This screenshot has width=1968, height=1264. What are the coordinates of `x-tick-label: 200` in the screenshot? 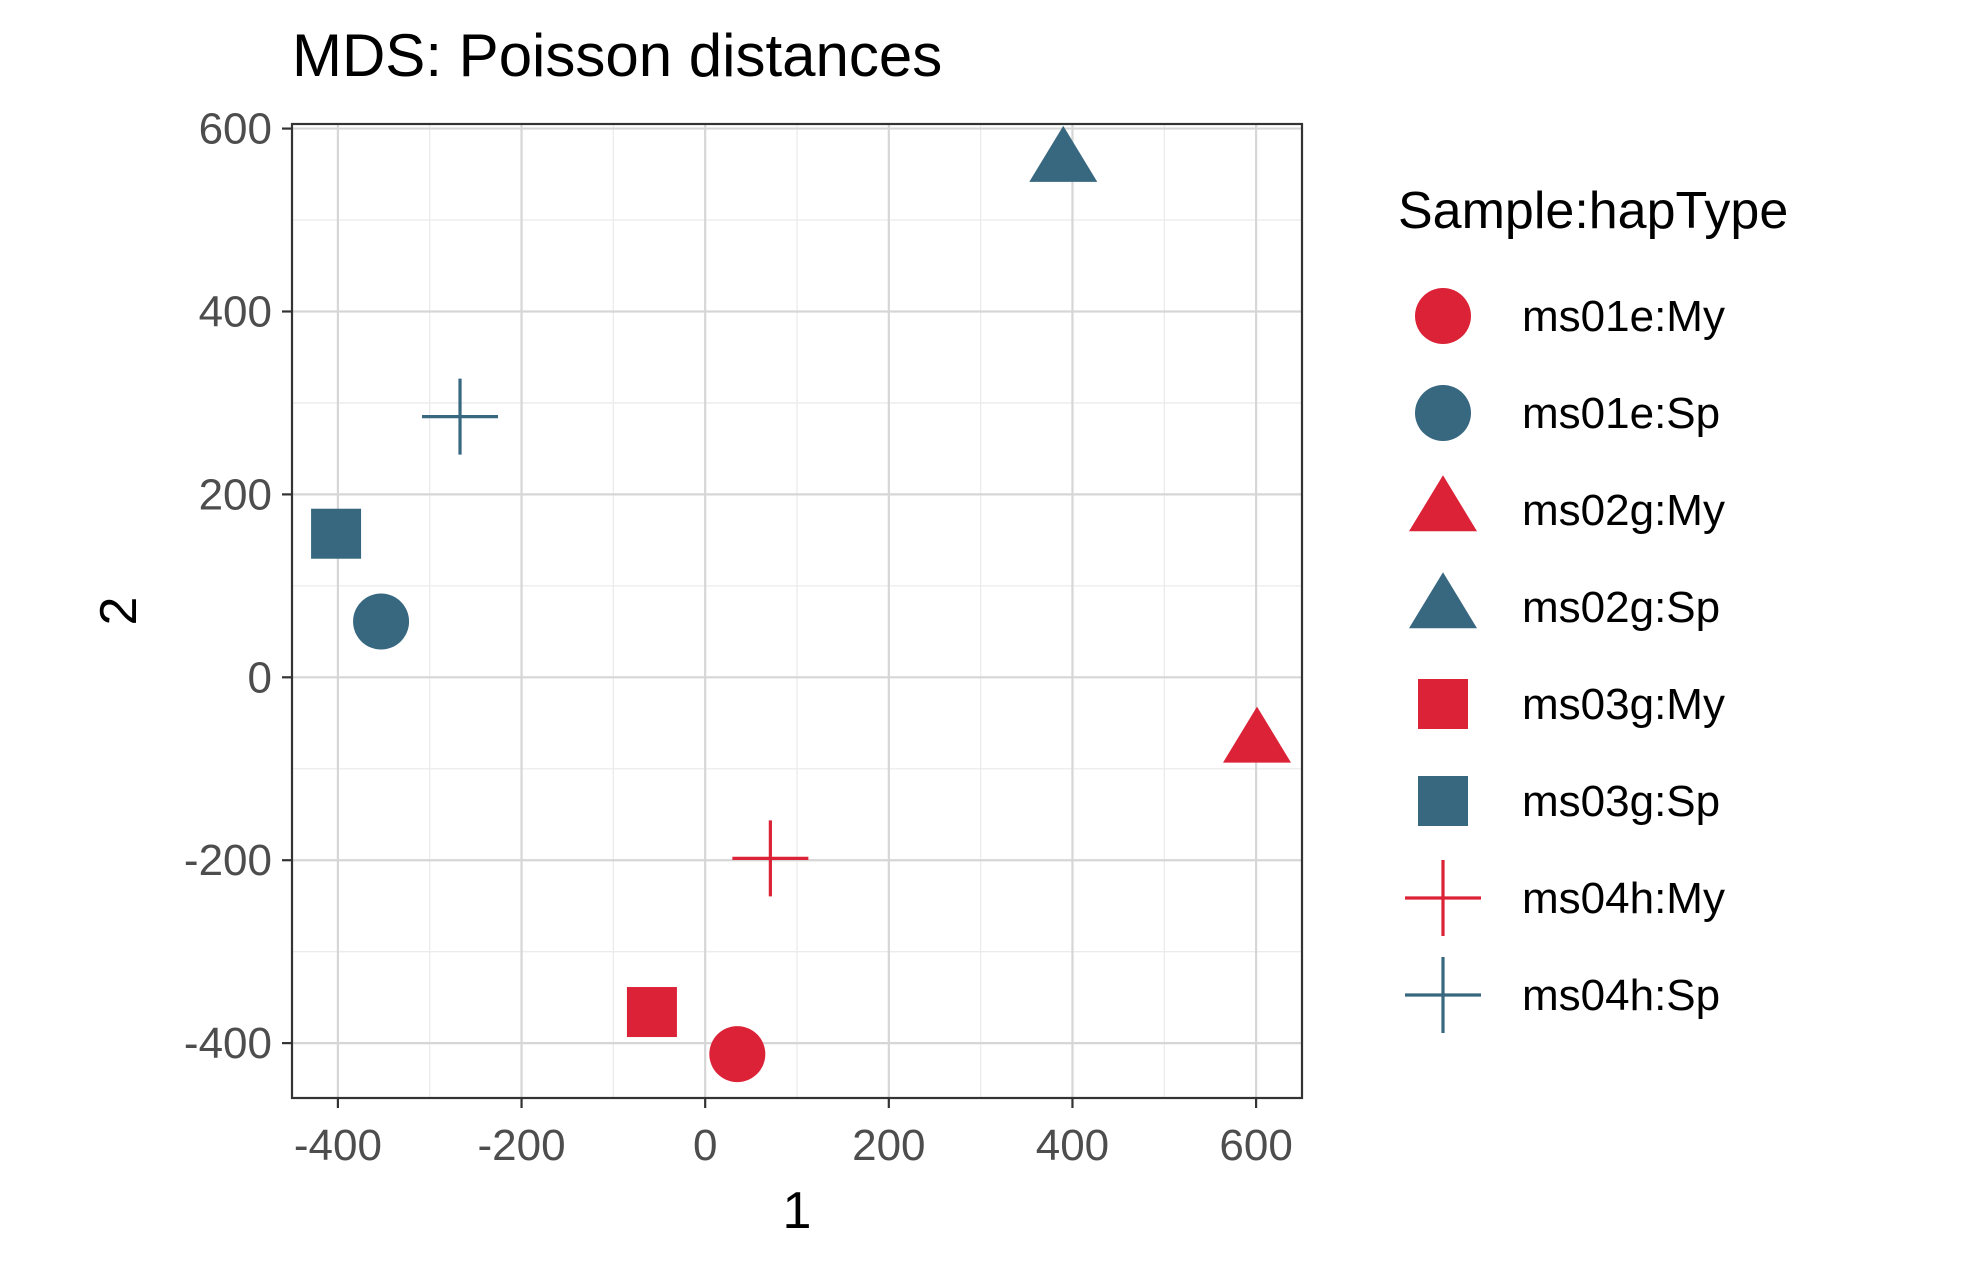 It's located at (888, 1145).